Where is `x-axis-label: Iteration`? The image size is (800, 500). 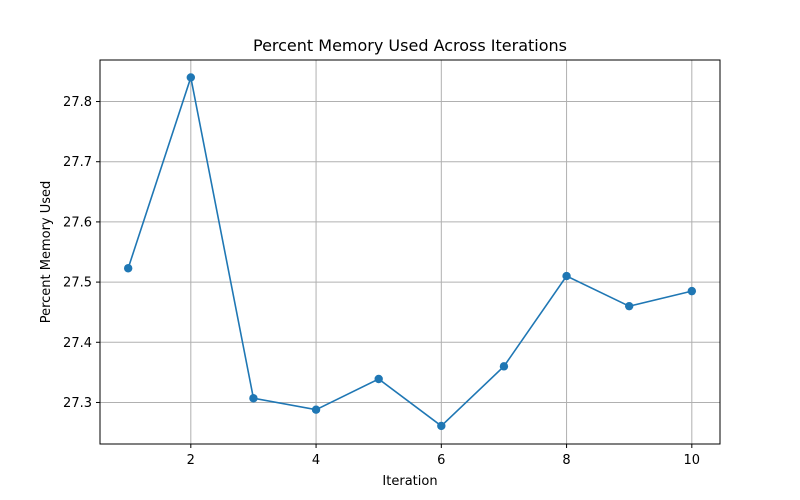
x-axis-label: Iteration is located at coordinates (409, 481).